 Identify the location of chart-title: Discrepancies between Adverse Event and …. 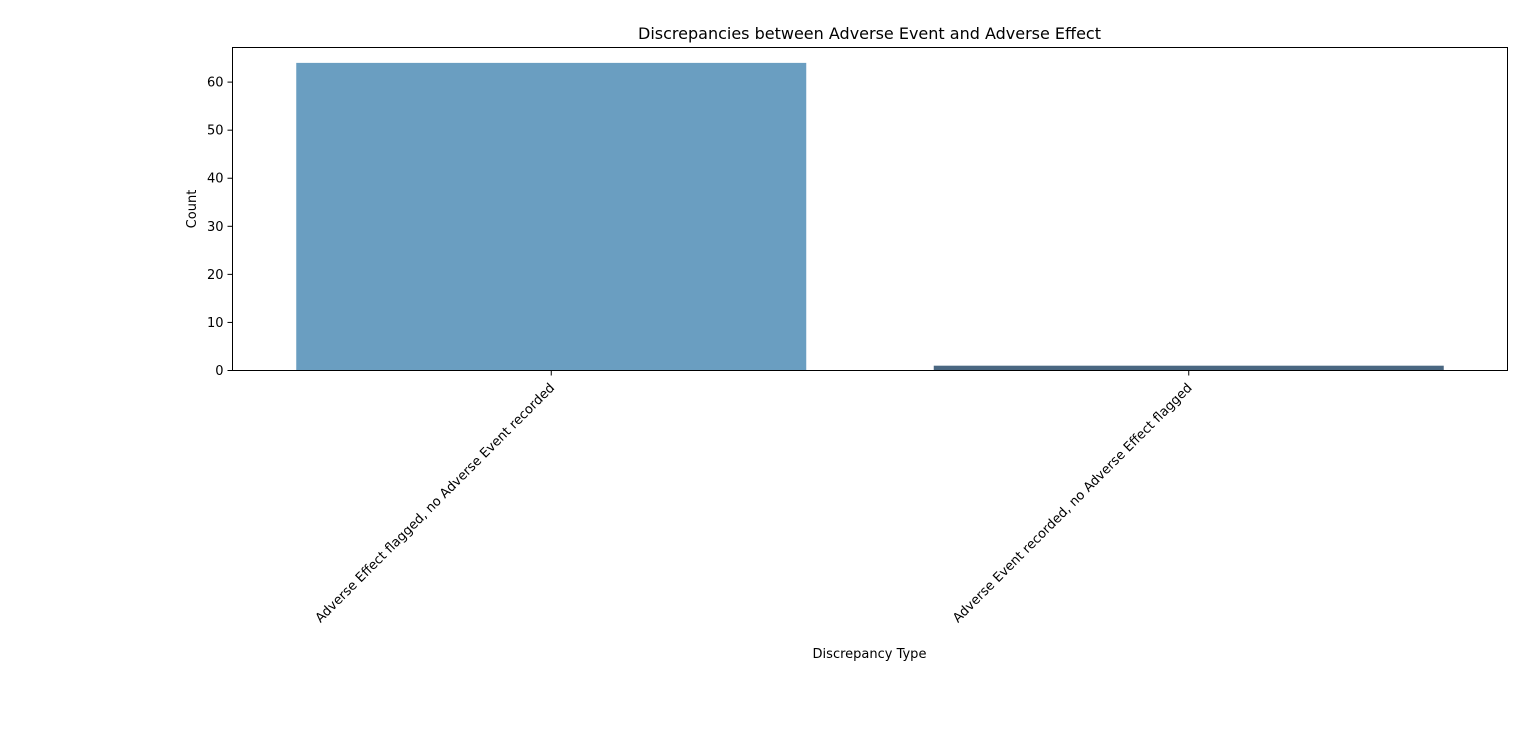
(869, 33).